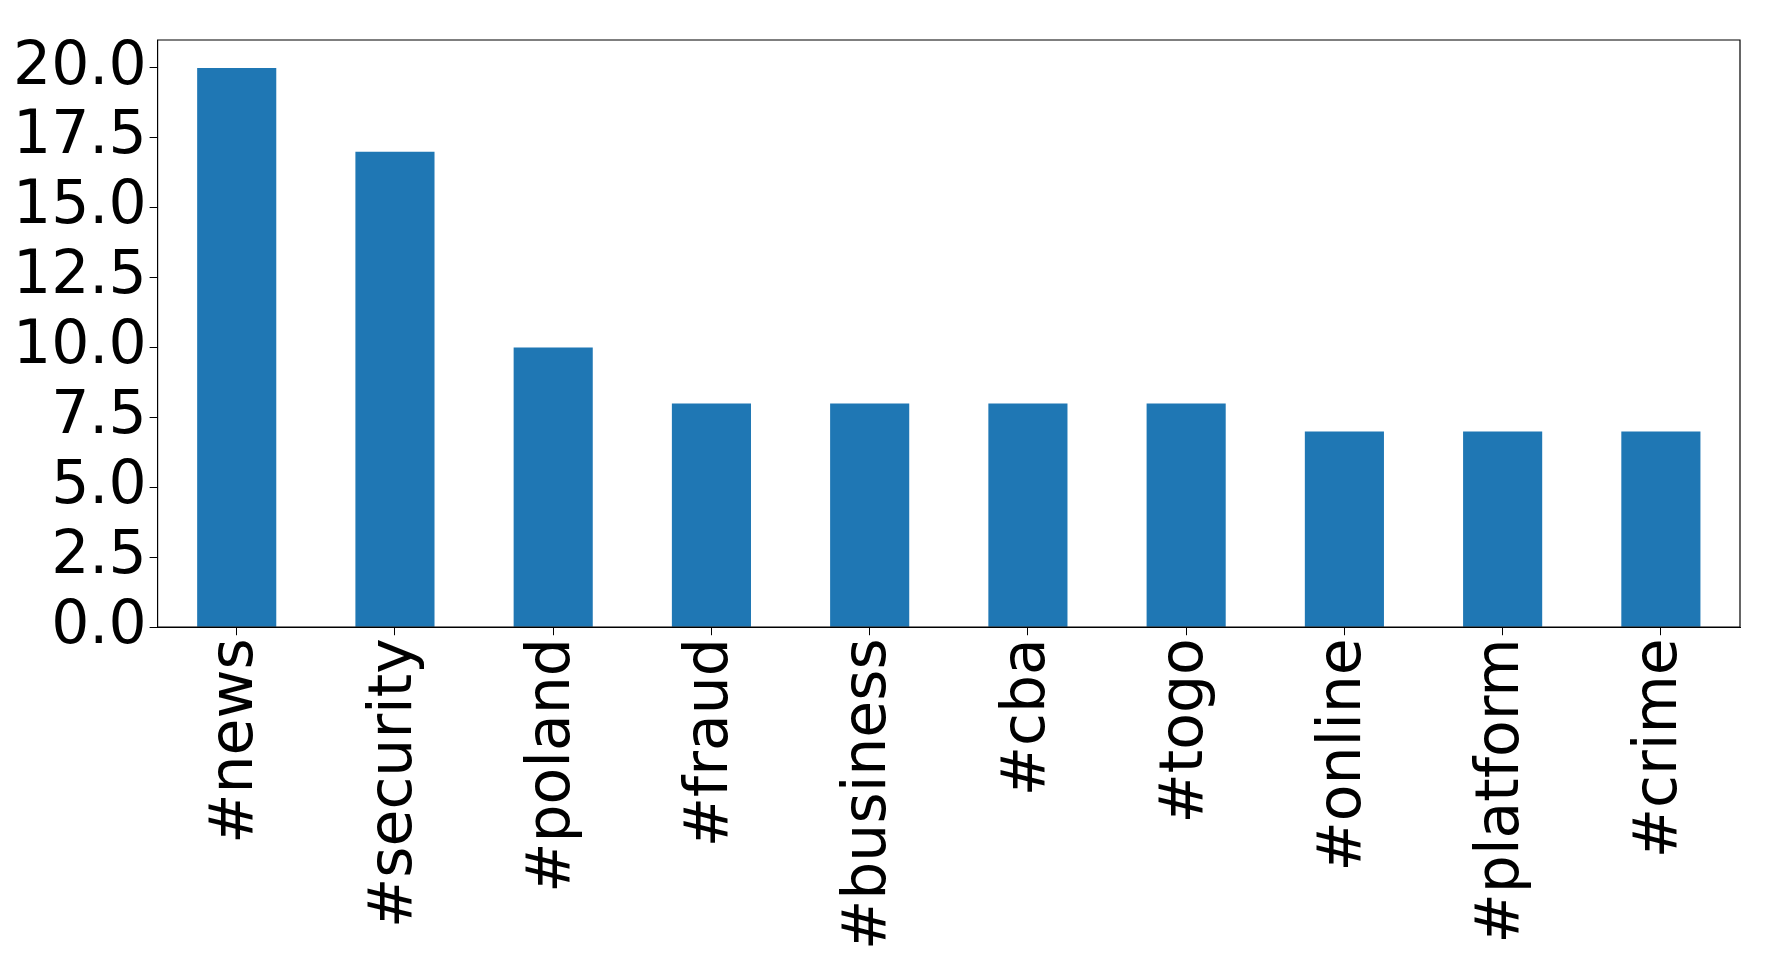  I want to click on y-tick-label: 17.5, so click(80, 132).